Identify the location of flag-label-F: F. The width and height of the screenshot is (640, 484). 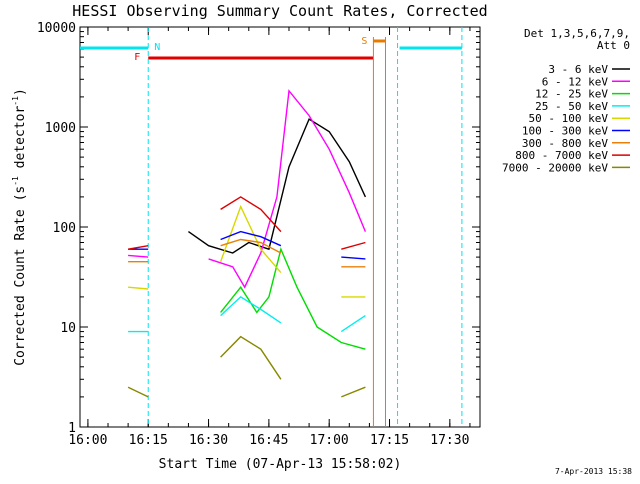
(137, 57).